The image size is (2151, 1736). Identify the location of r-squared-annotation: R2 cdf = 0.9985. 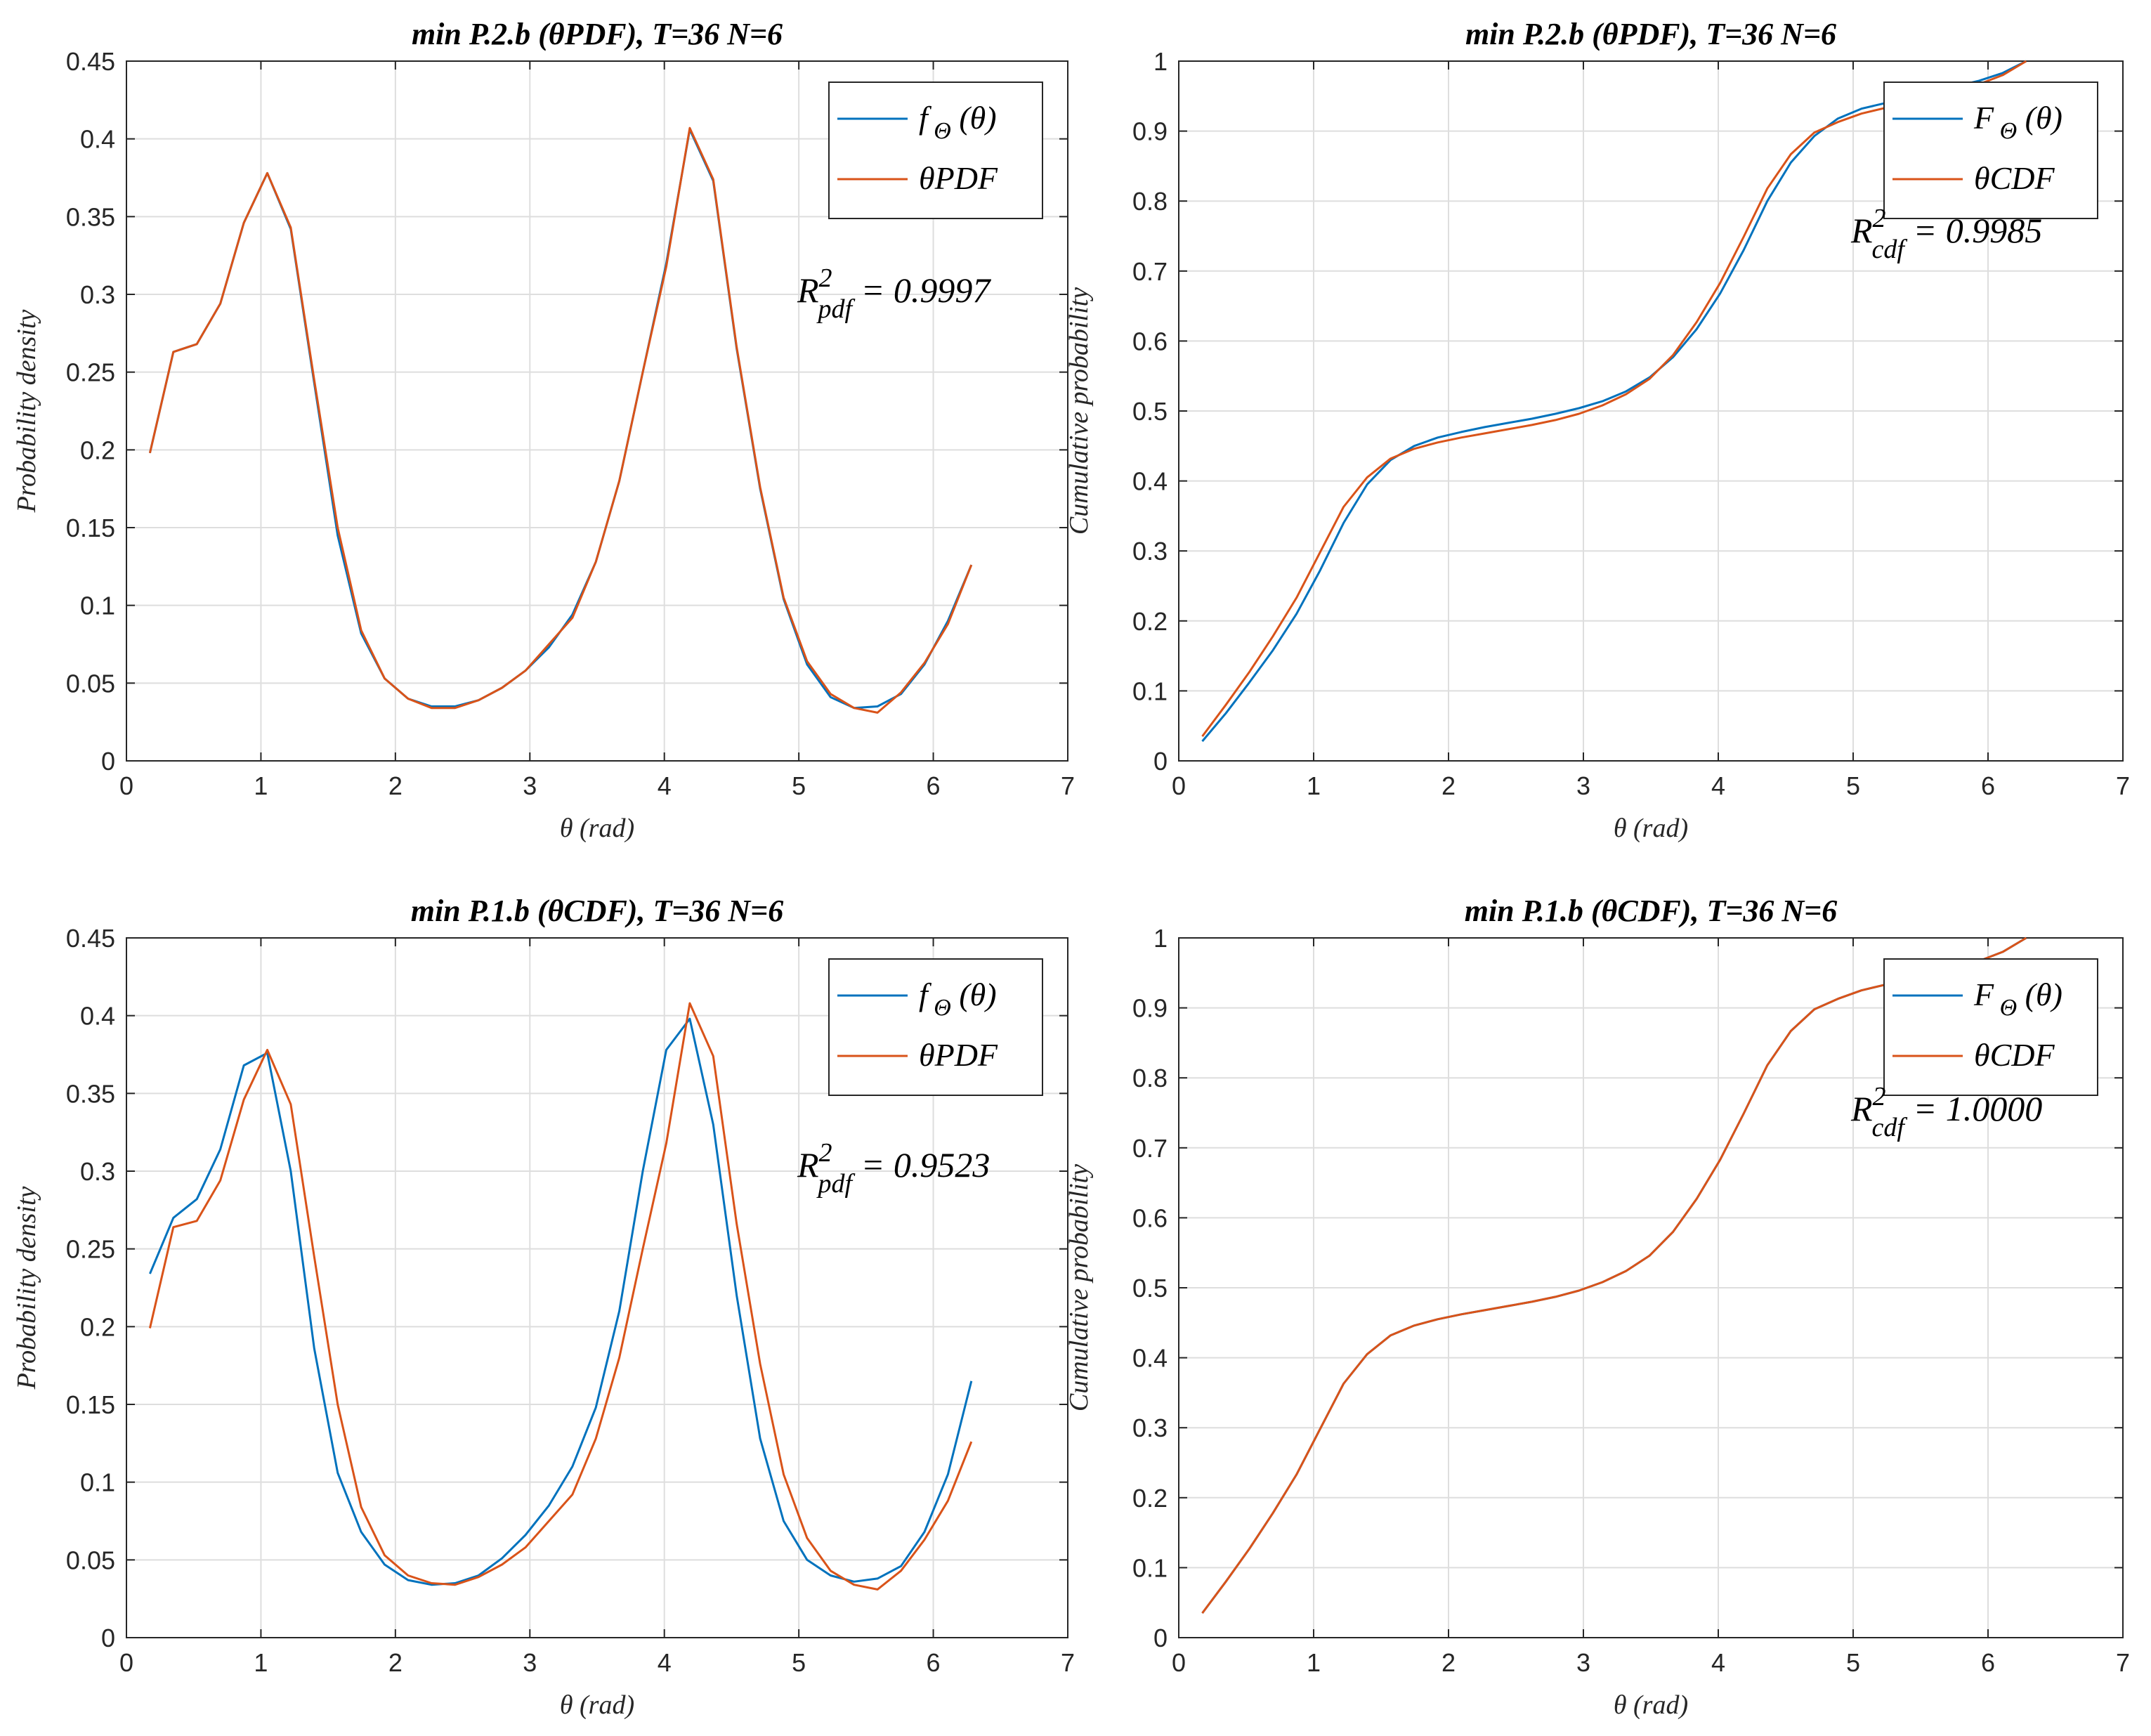
(1946, 234).